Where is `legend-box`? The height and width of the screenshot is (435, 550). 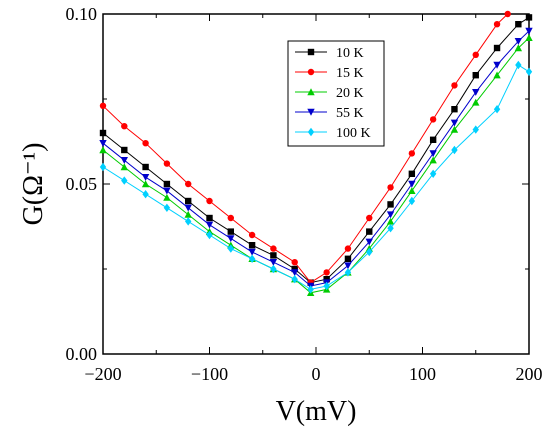
legend-box is located at coordinates (336, 93).